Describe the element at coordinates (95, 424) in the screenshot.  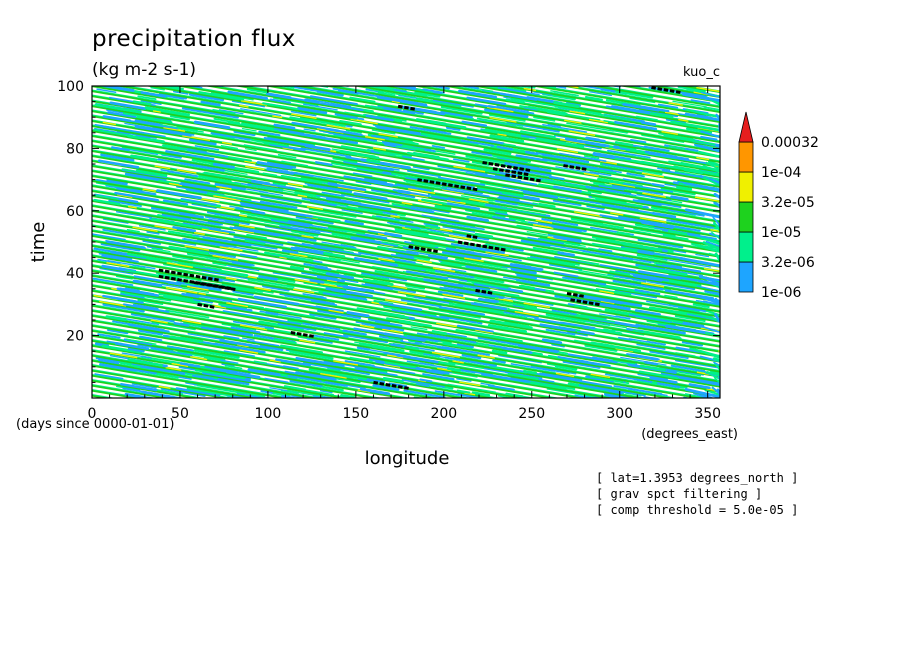
I see `y-axis-units: (days since 0000-01-01)` at that location.